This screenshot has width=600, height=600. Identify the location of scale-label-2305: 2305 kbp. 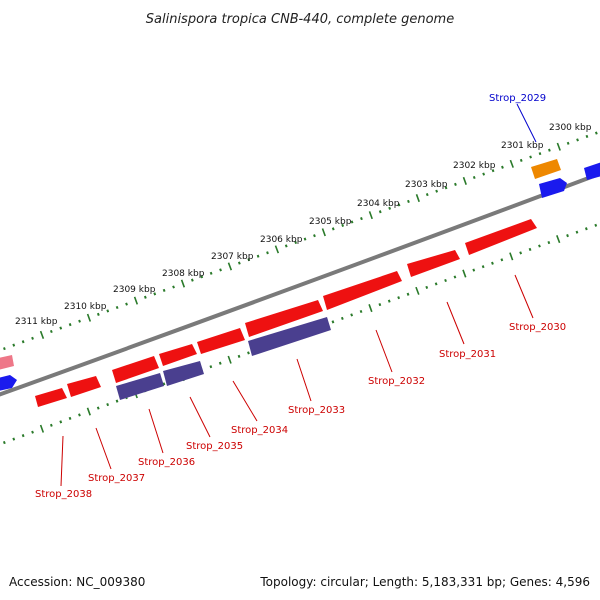
(330, 222).